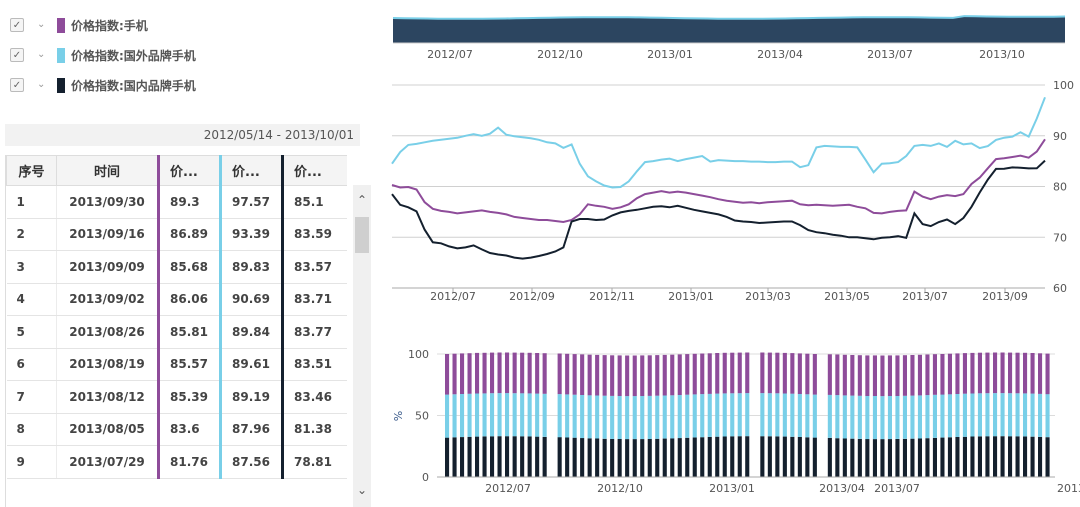  I want to click on table-row: 2 2013/09/16 86.89 93.39 83.59, so click(176, 234).